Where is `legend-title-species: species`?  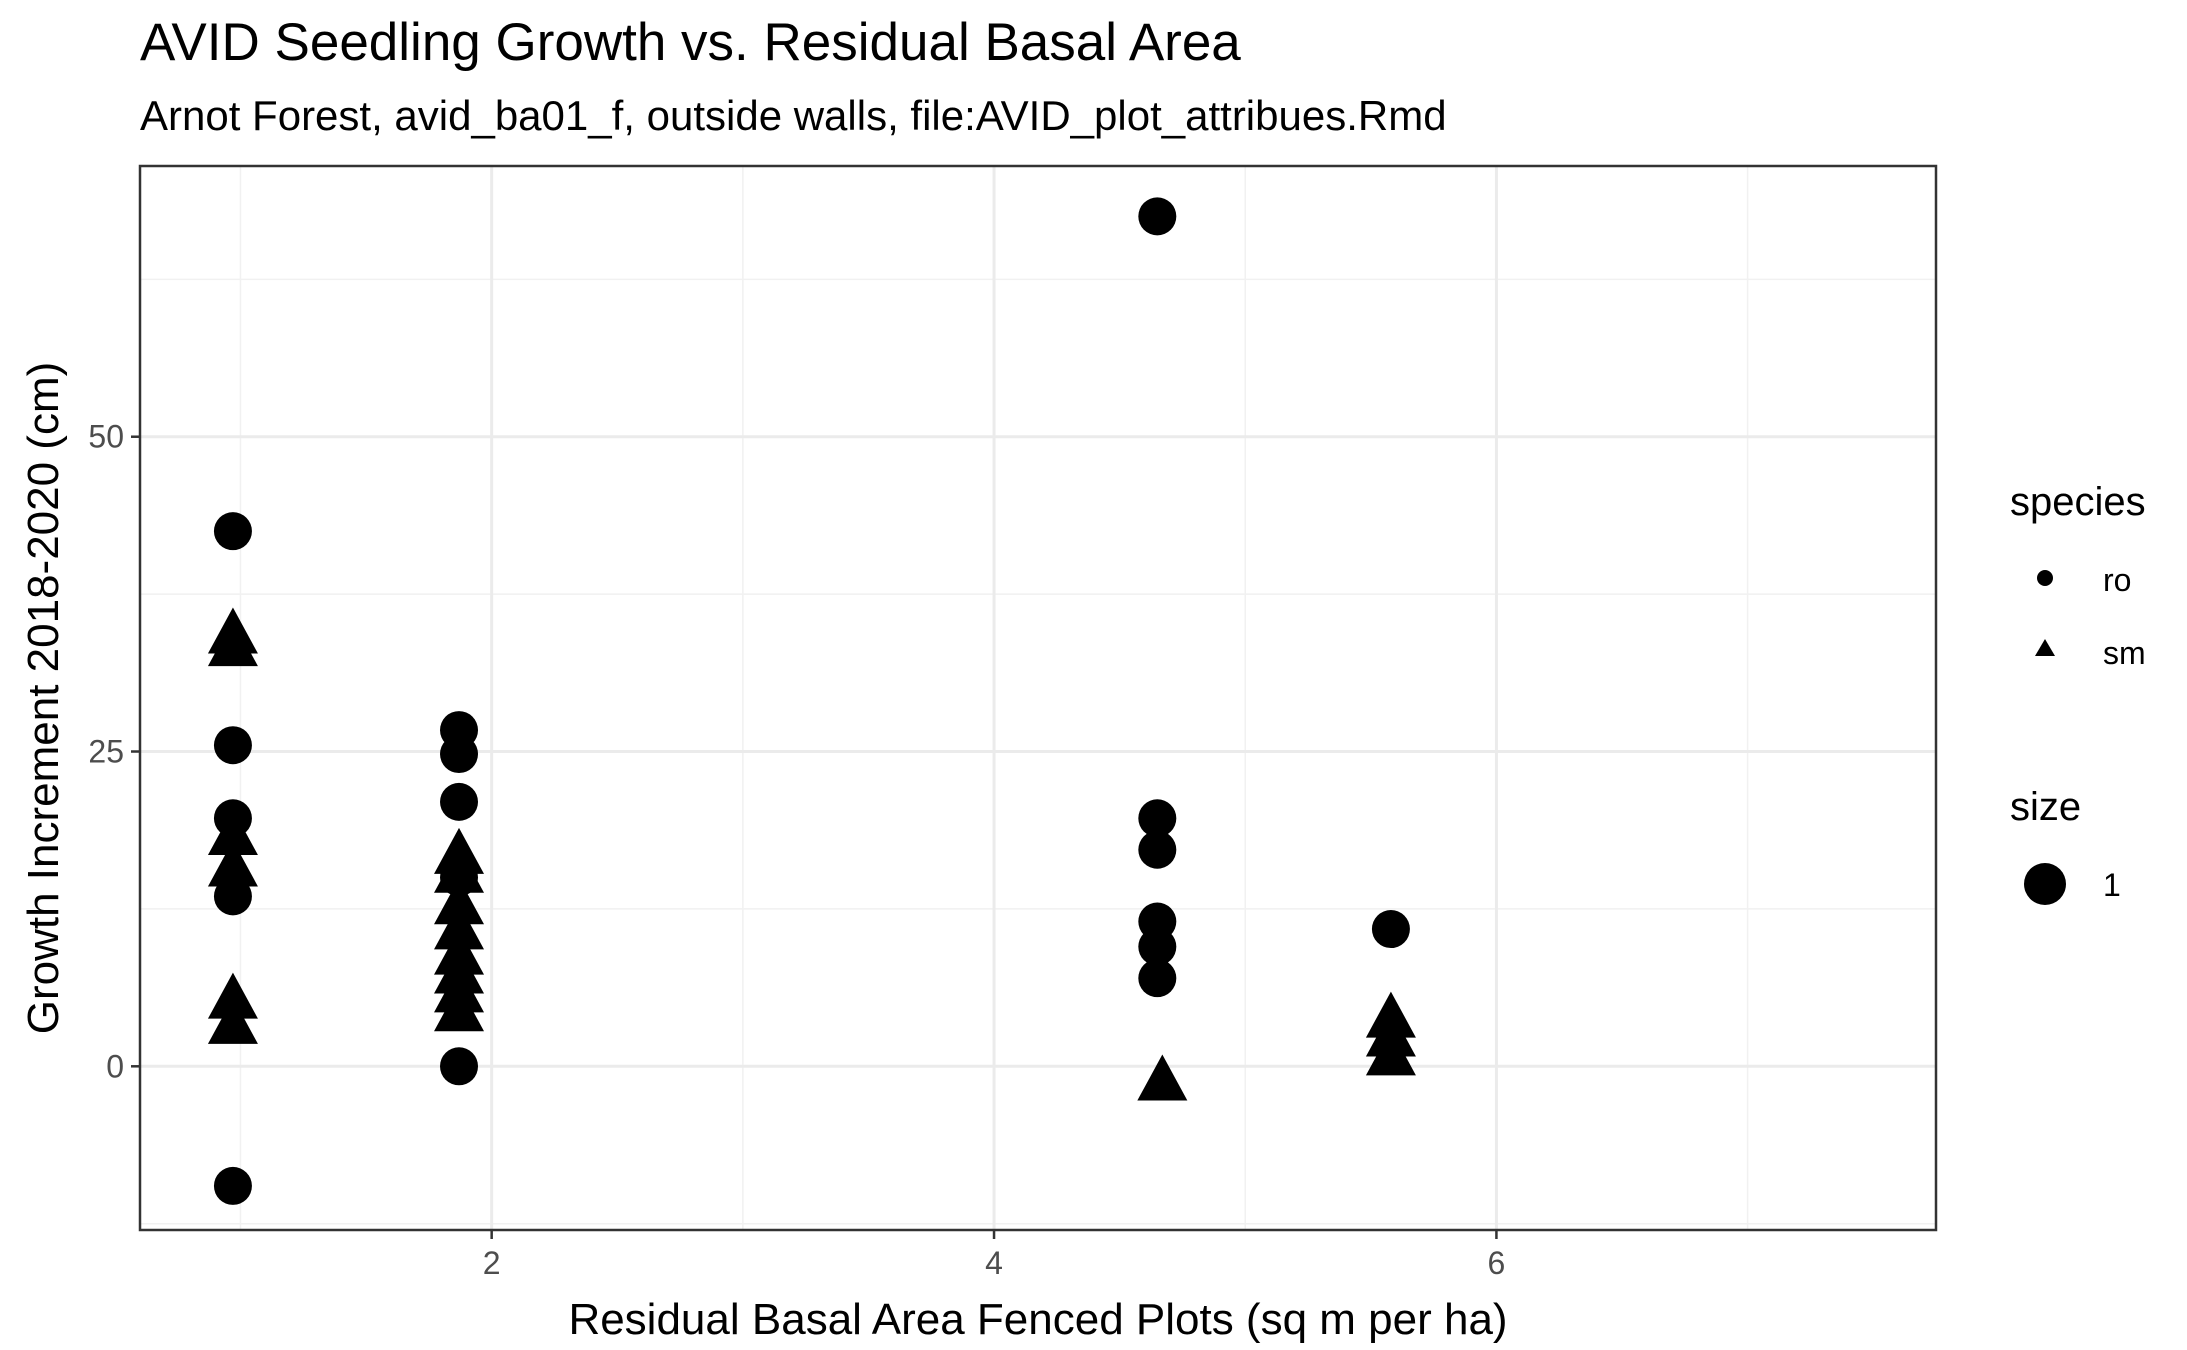 legend-title-species: species is located at coordinates (2078, 502).